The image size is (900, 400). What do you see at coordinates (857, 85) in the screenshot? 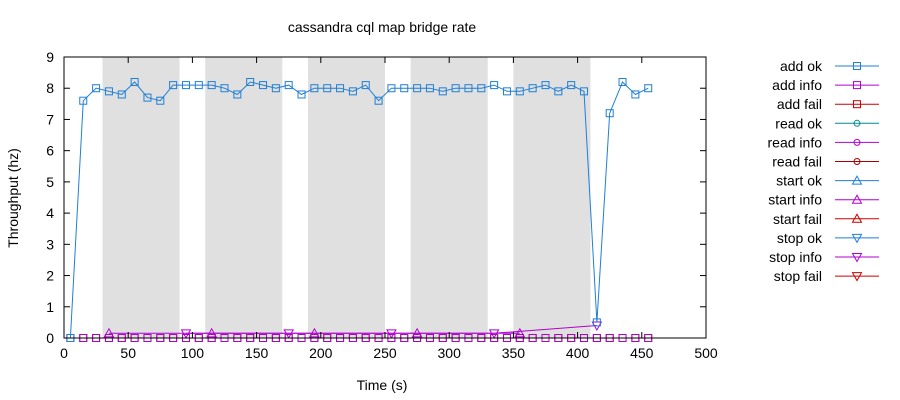
I see `legend-marker-add-info` at bounding box center [857, 85].